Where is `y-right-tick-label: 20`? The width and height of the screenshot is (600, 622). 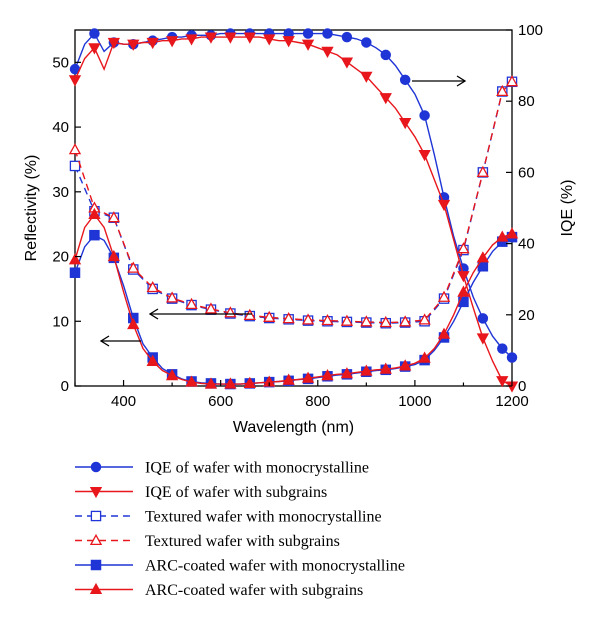
y-right-tick-label: 20 is located at coordinates (526, 315).